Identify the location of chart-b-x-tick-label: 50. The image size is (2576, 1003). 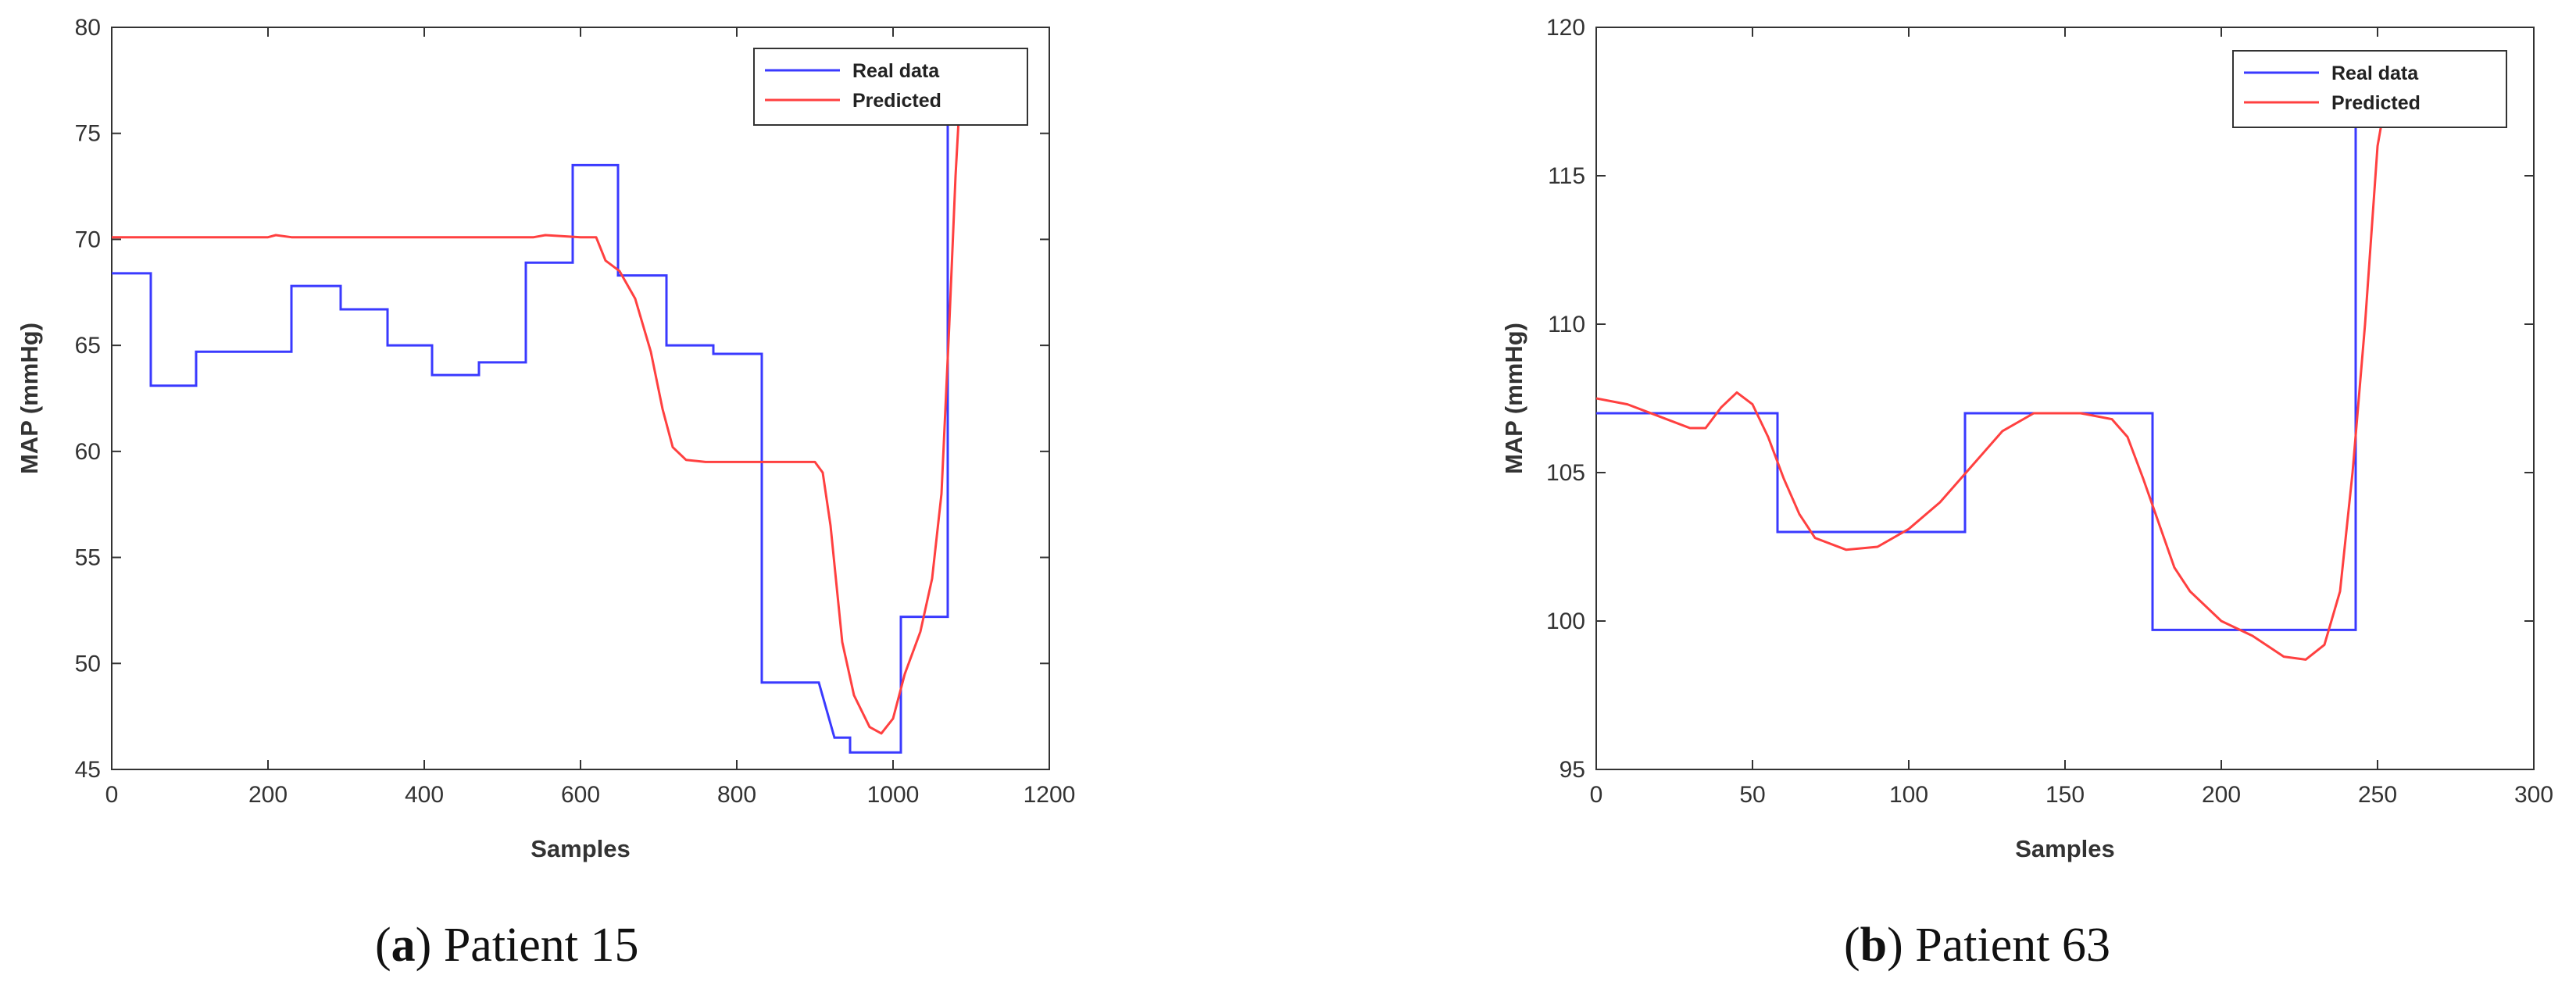
(1752, 795).